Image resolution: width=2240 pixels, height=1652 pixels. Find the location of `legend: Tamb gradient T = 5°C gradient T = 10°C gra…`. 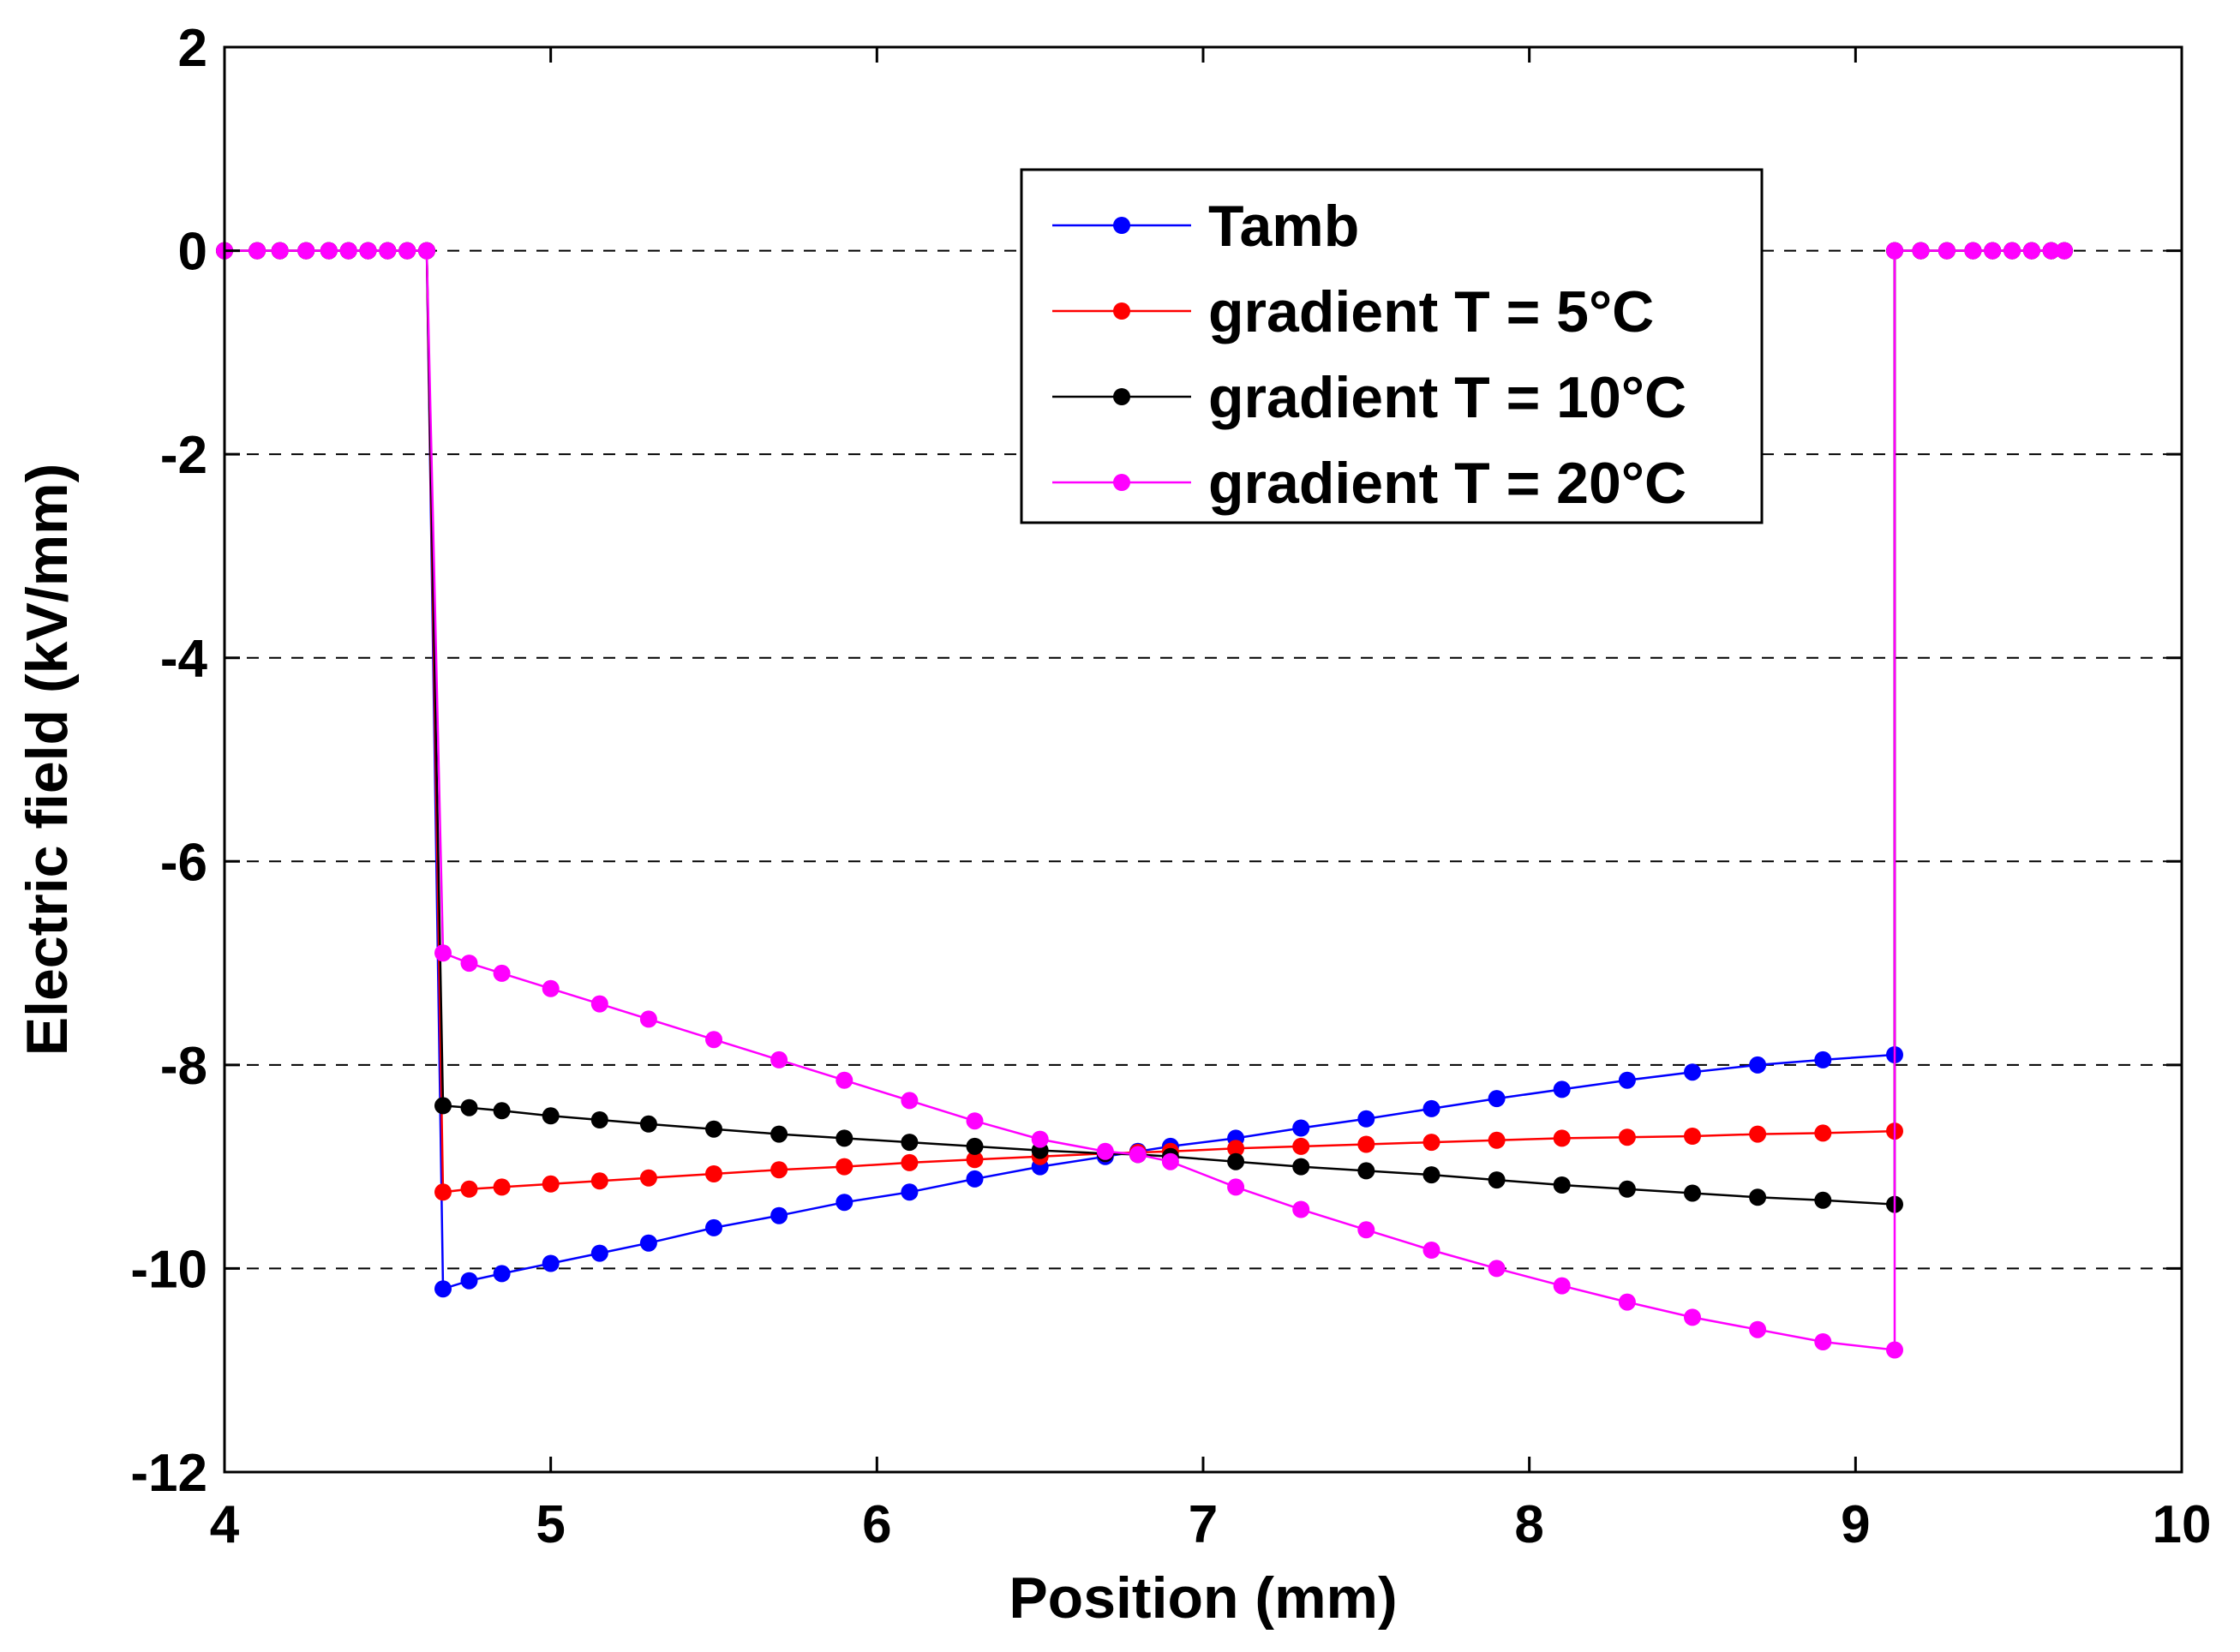

legend: Tamb gradient T = 5°C gradient T = 10°C gra… is located at coordinates (1392, 346).